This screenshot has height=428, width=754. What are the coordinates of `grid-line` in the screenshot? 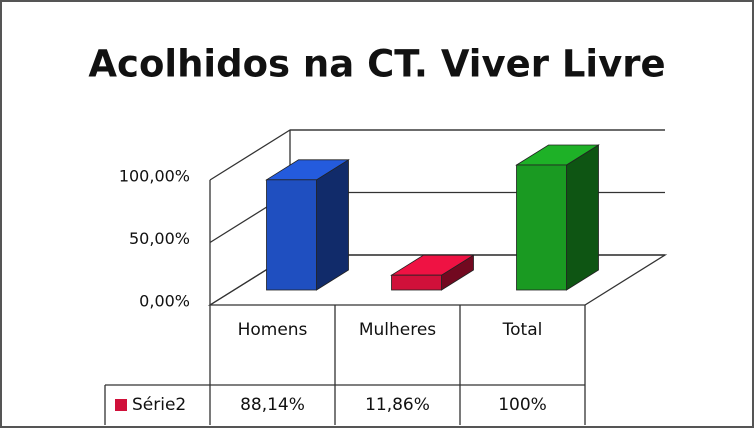 It's located at (437, 155).